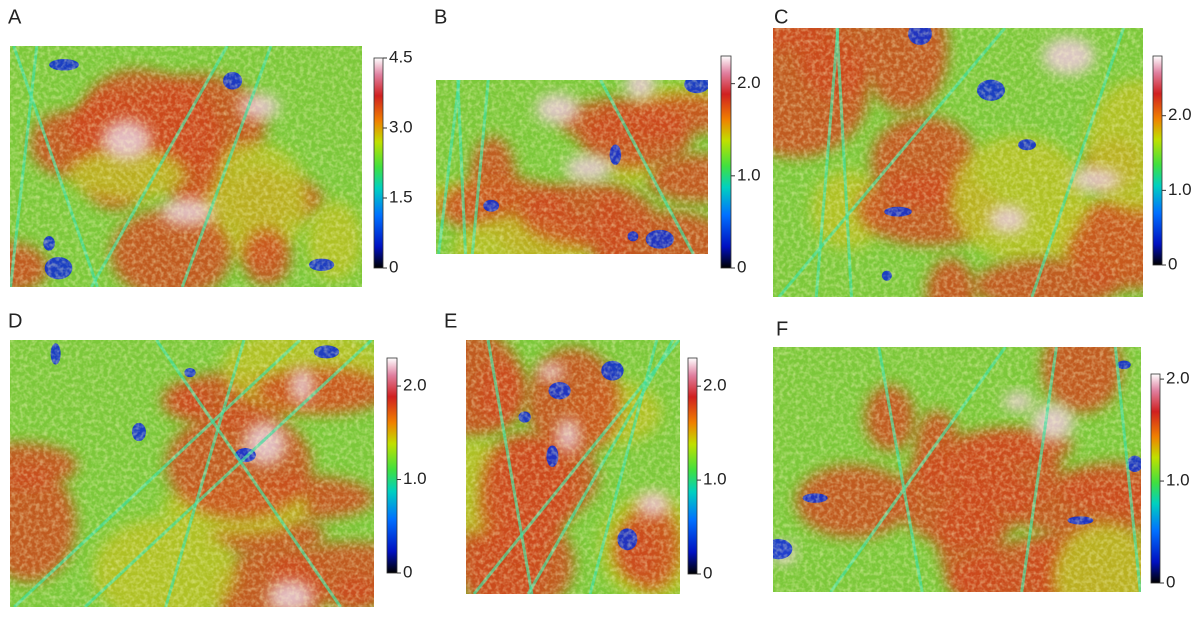  I want to click on colorbar-tick-label: 3.0, so click(401, 126).